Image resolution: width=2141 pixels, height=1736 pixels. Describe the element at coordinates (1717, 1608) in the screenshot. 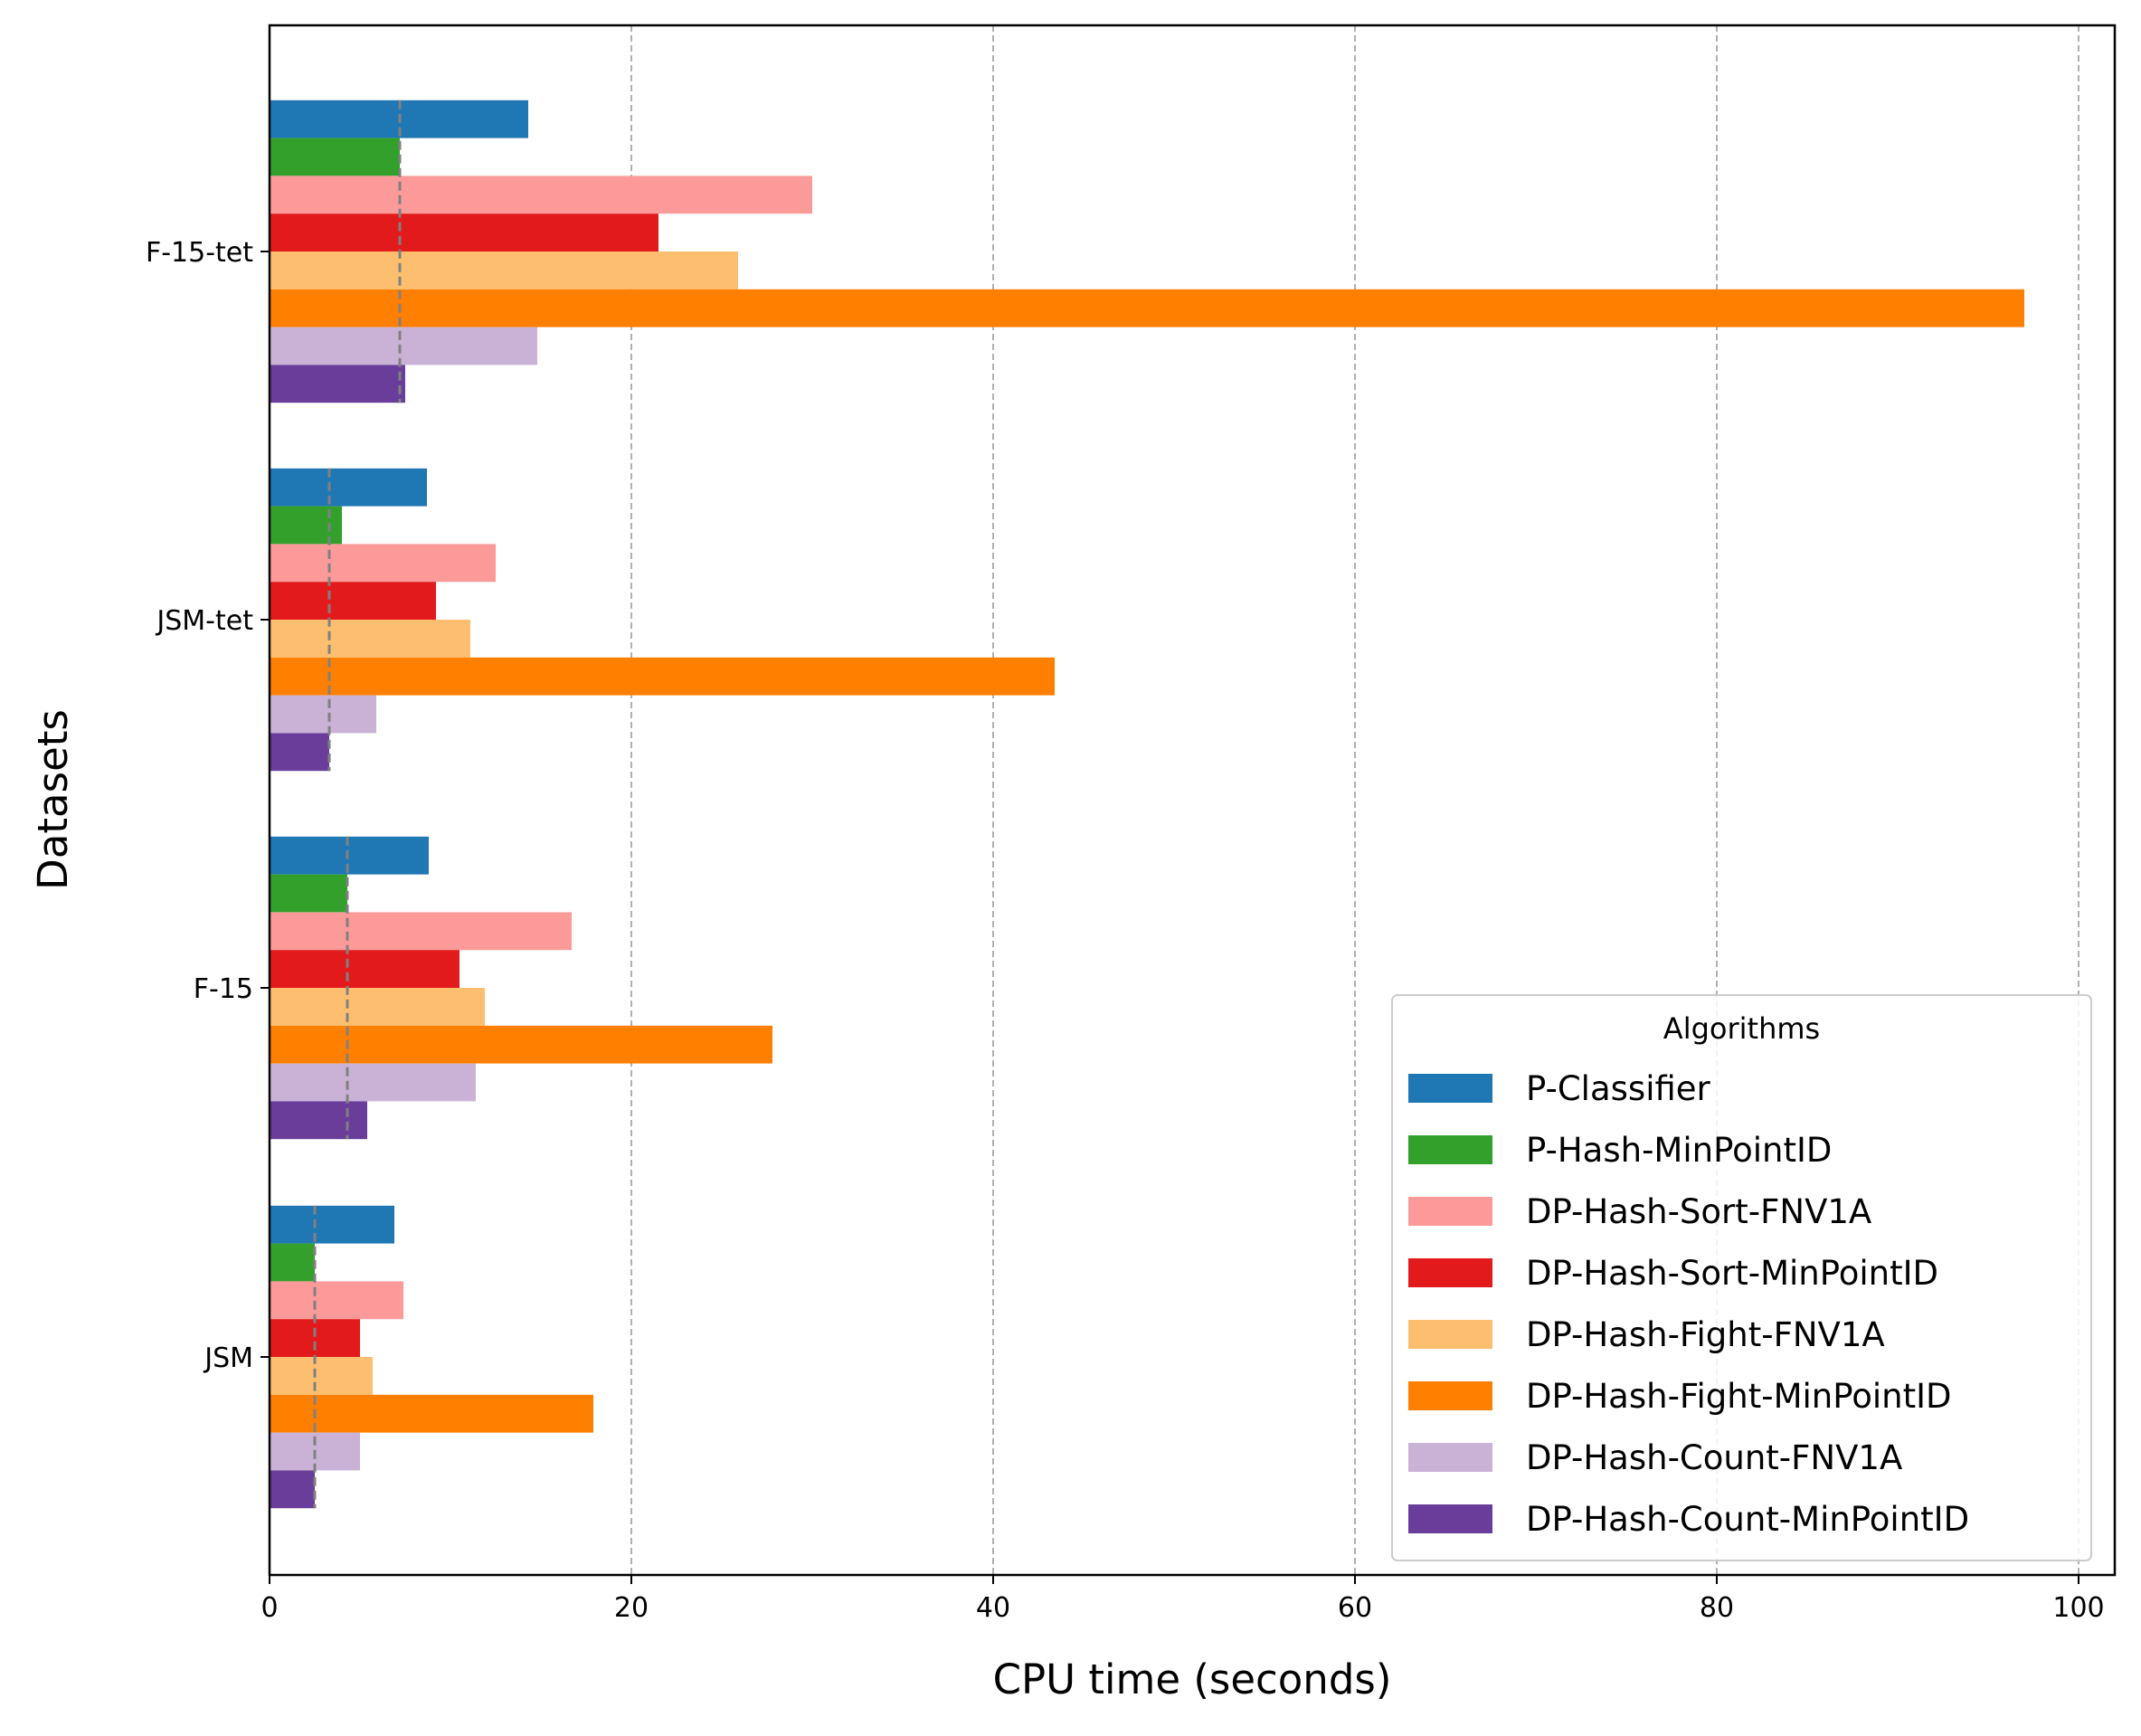

I see `x-tick-label-4: 80` at that location.